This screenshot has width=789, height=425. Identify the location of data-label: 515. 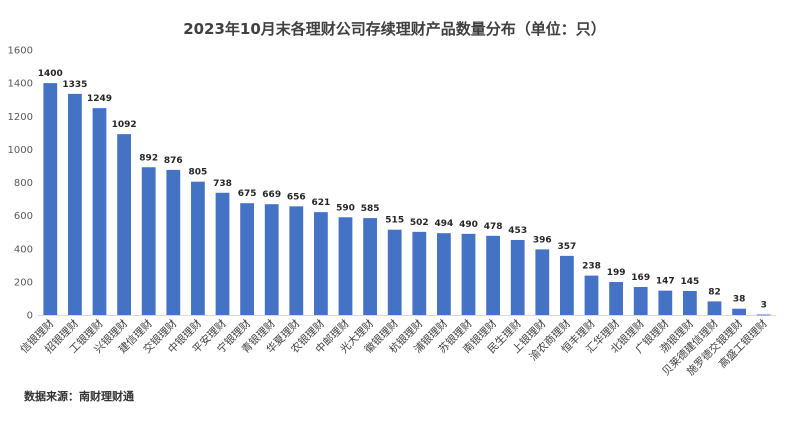
(394, 221).